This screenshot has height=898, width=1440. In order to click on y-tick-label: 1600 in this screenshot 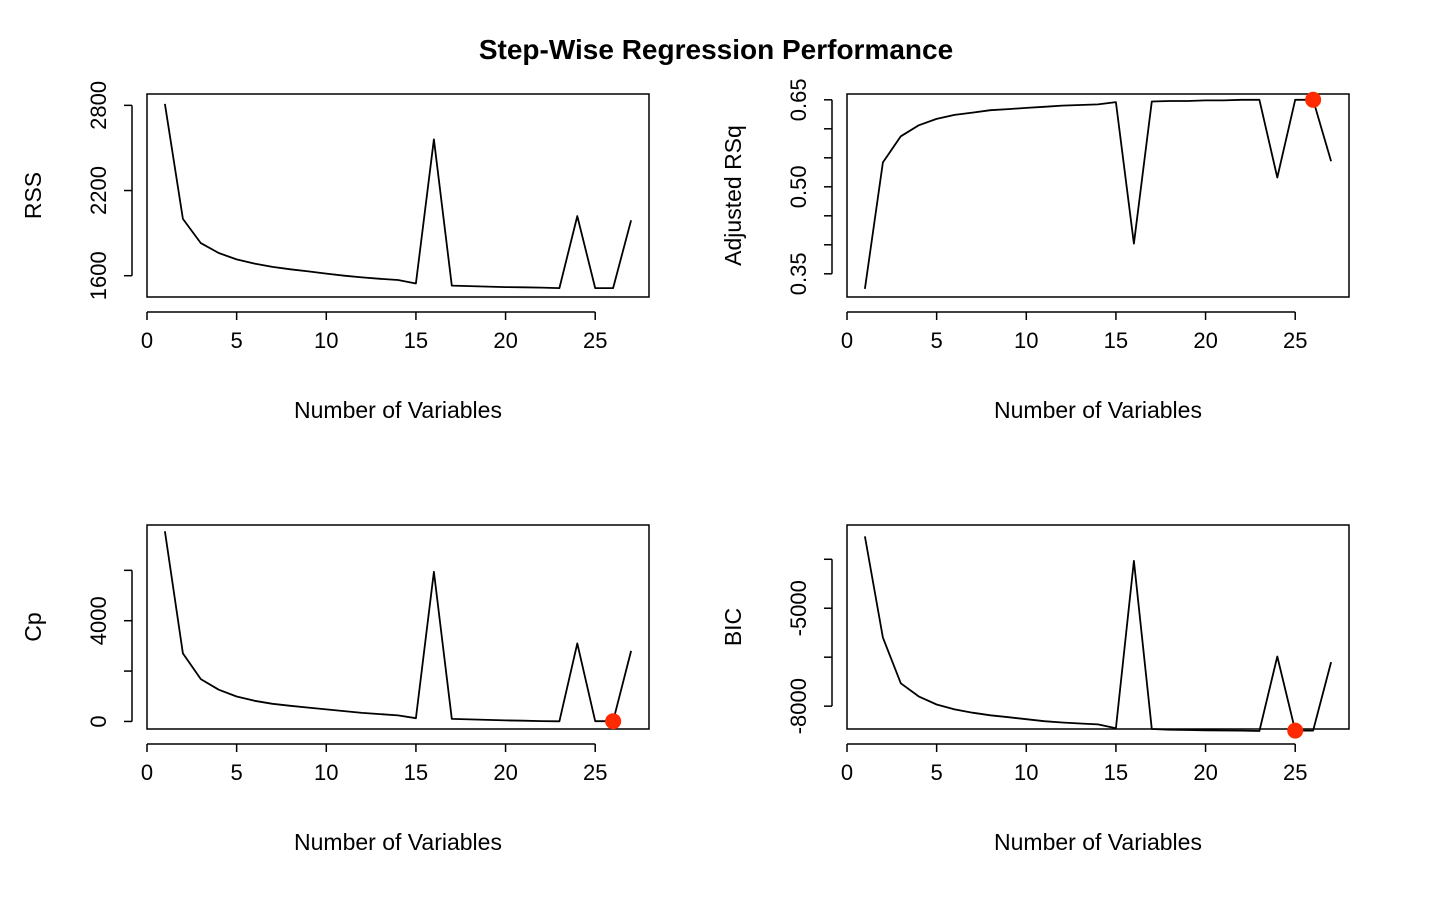, I will do `click(98, 275)`.